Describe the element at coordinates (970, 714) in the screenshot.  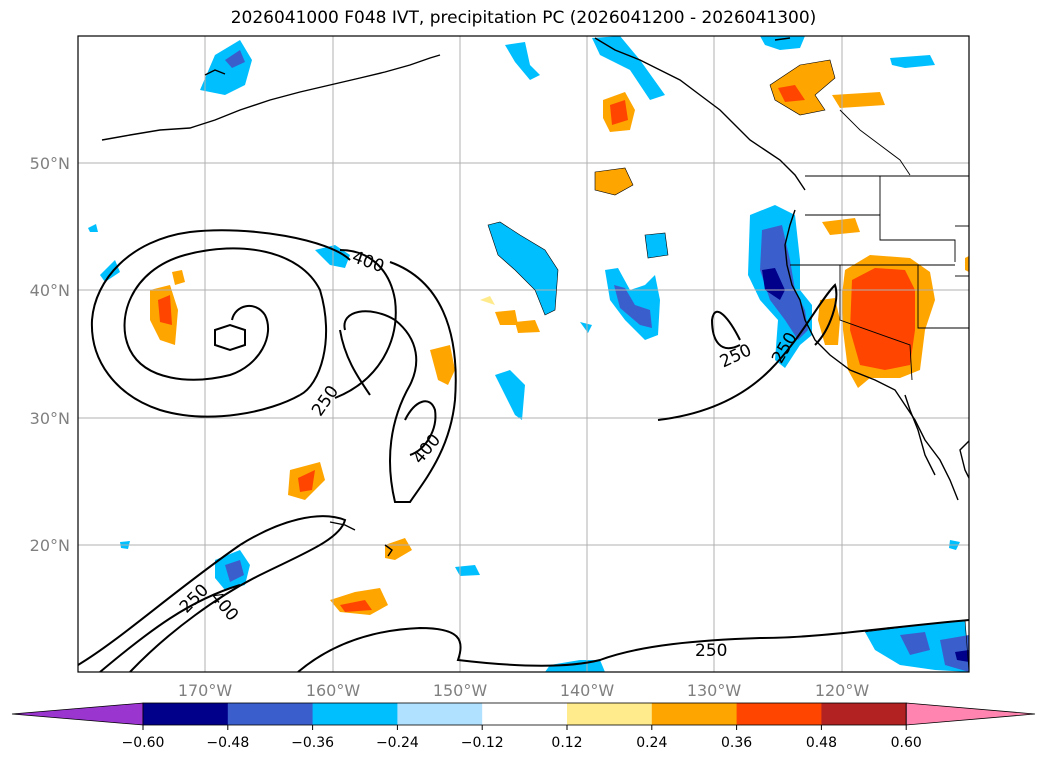
I see `colorbar-extend-max` at that location.